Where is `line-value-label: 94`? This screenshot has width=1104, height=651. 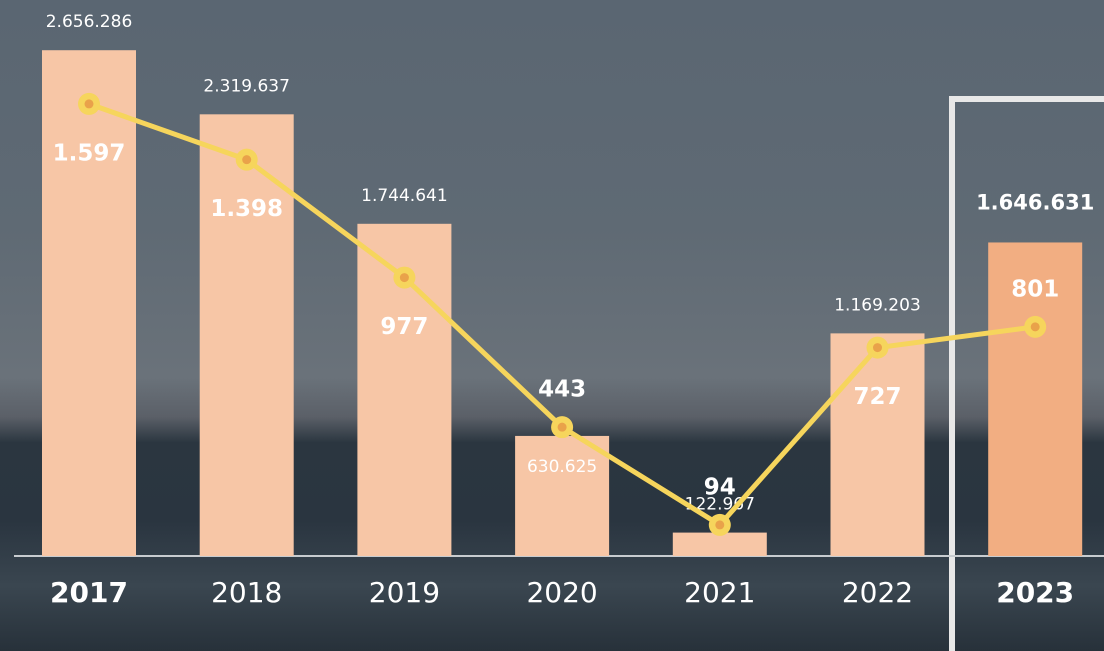
line-value-label: 94 is located at coordinates (720, 487).